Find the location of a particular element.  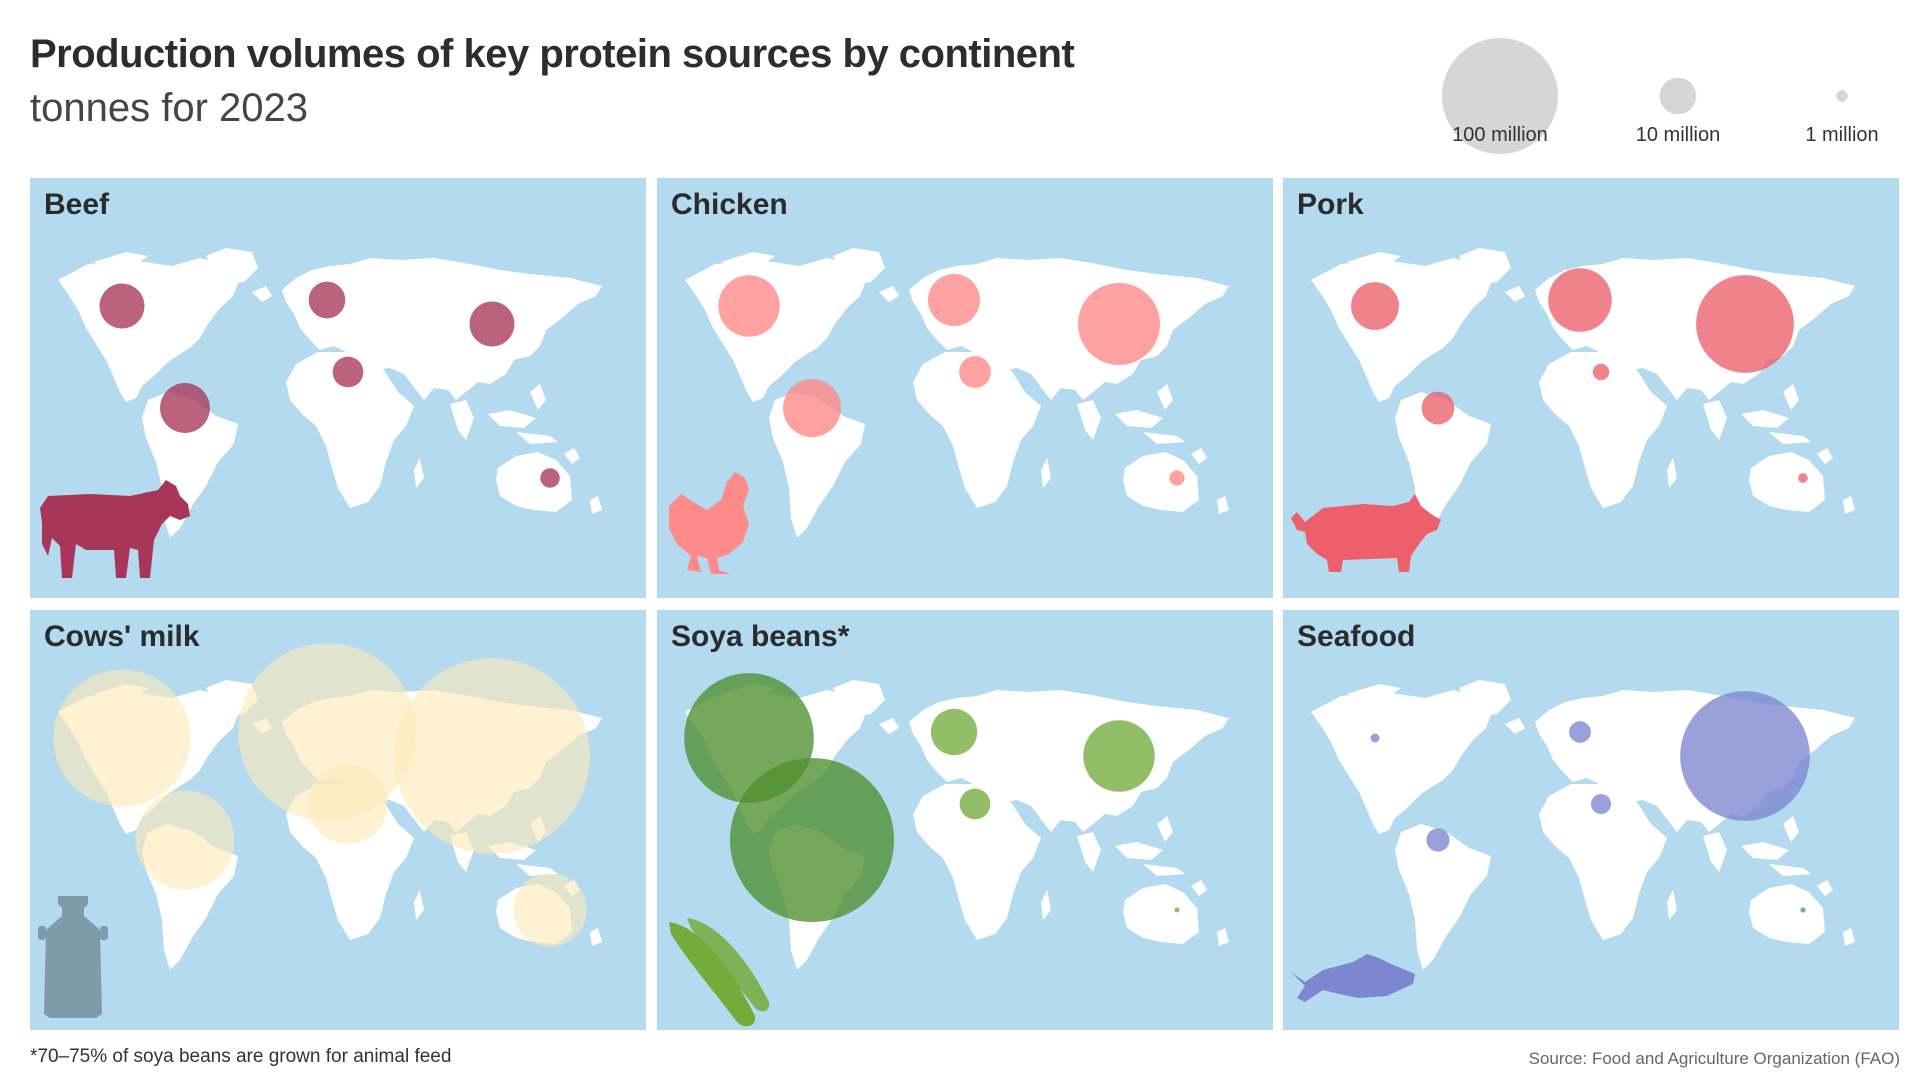

panel-beef: Beef is located at coordinates (338, 388).